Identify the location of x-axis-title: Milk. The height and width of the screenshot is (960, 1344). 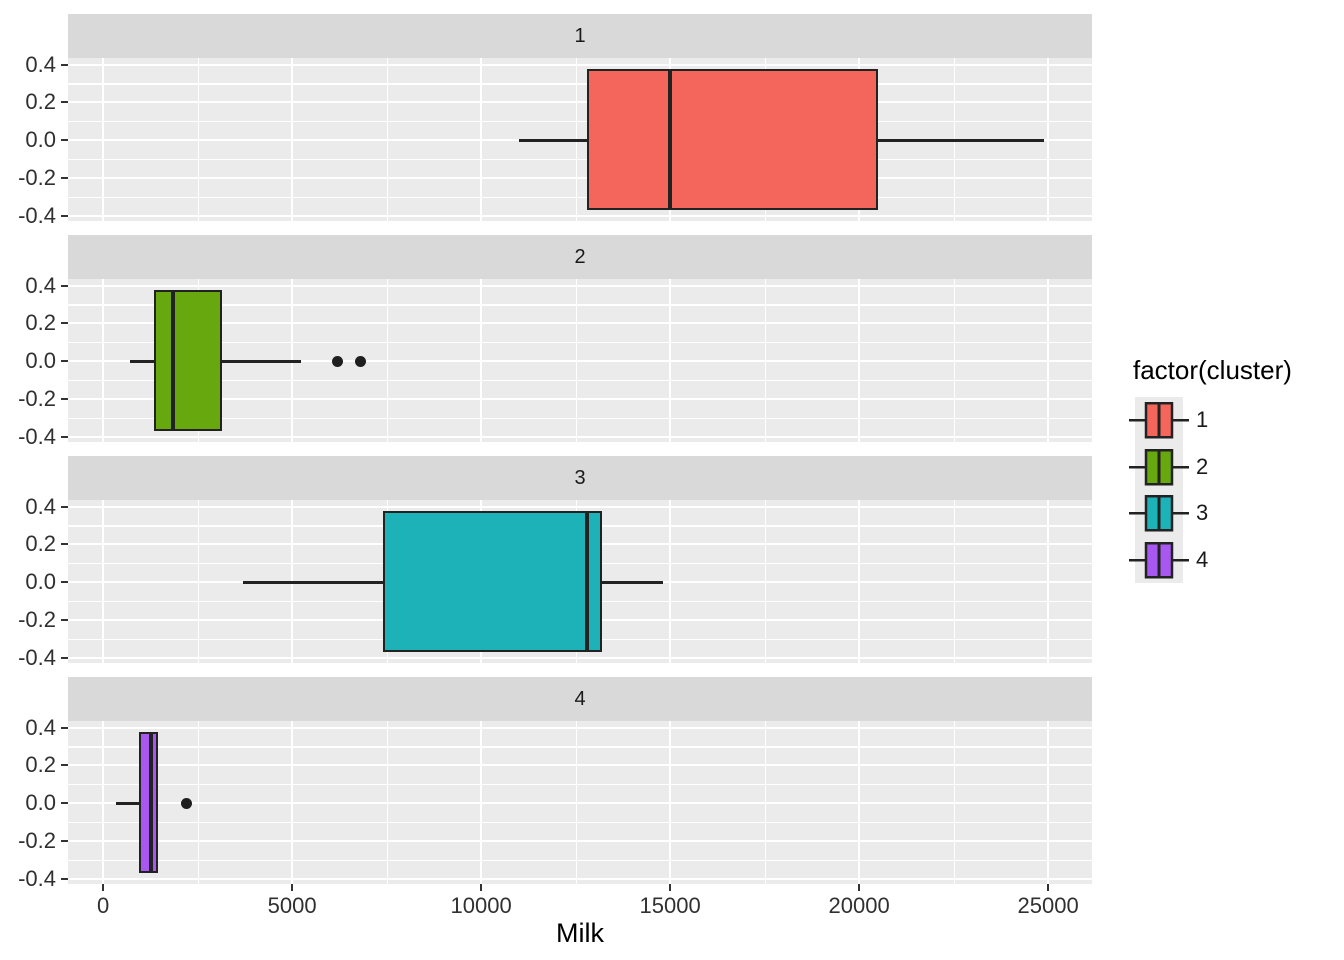
(580, 933).